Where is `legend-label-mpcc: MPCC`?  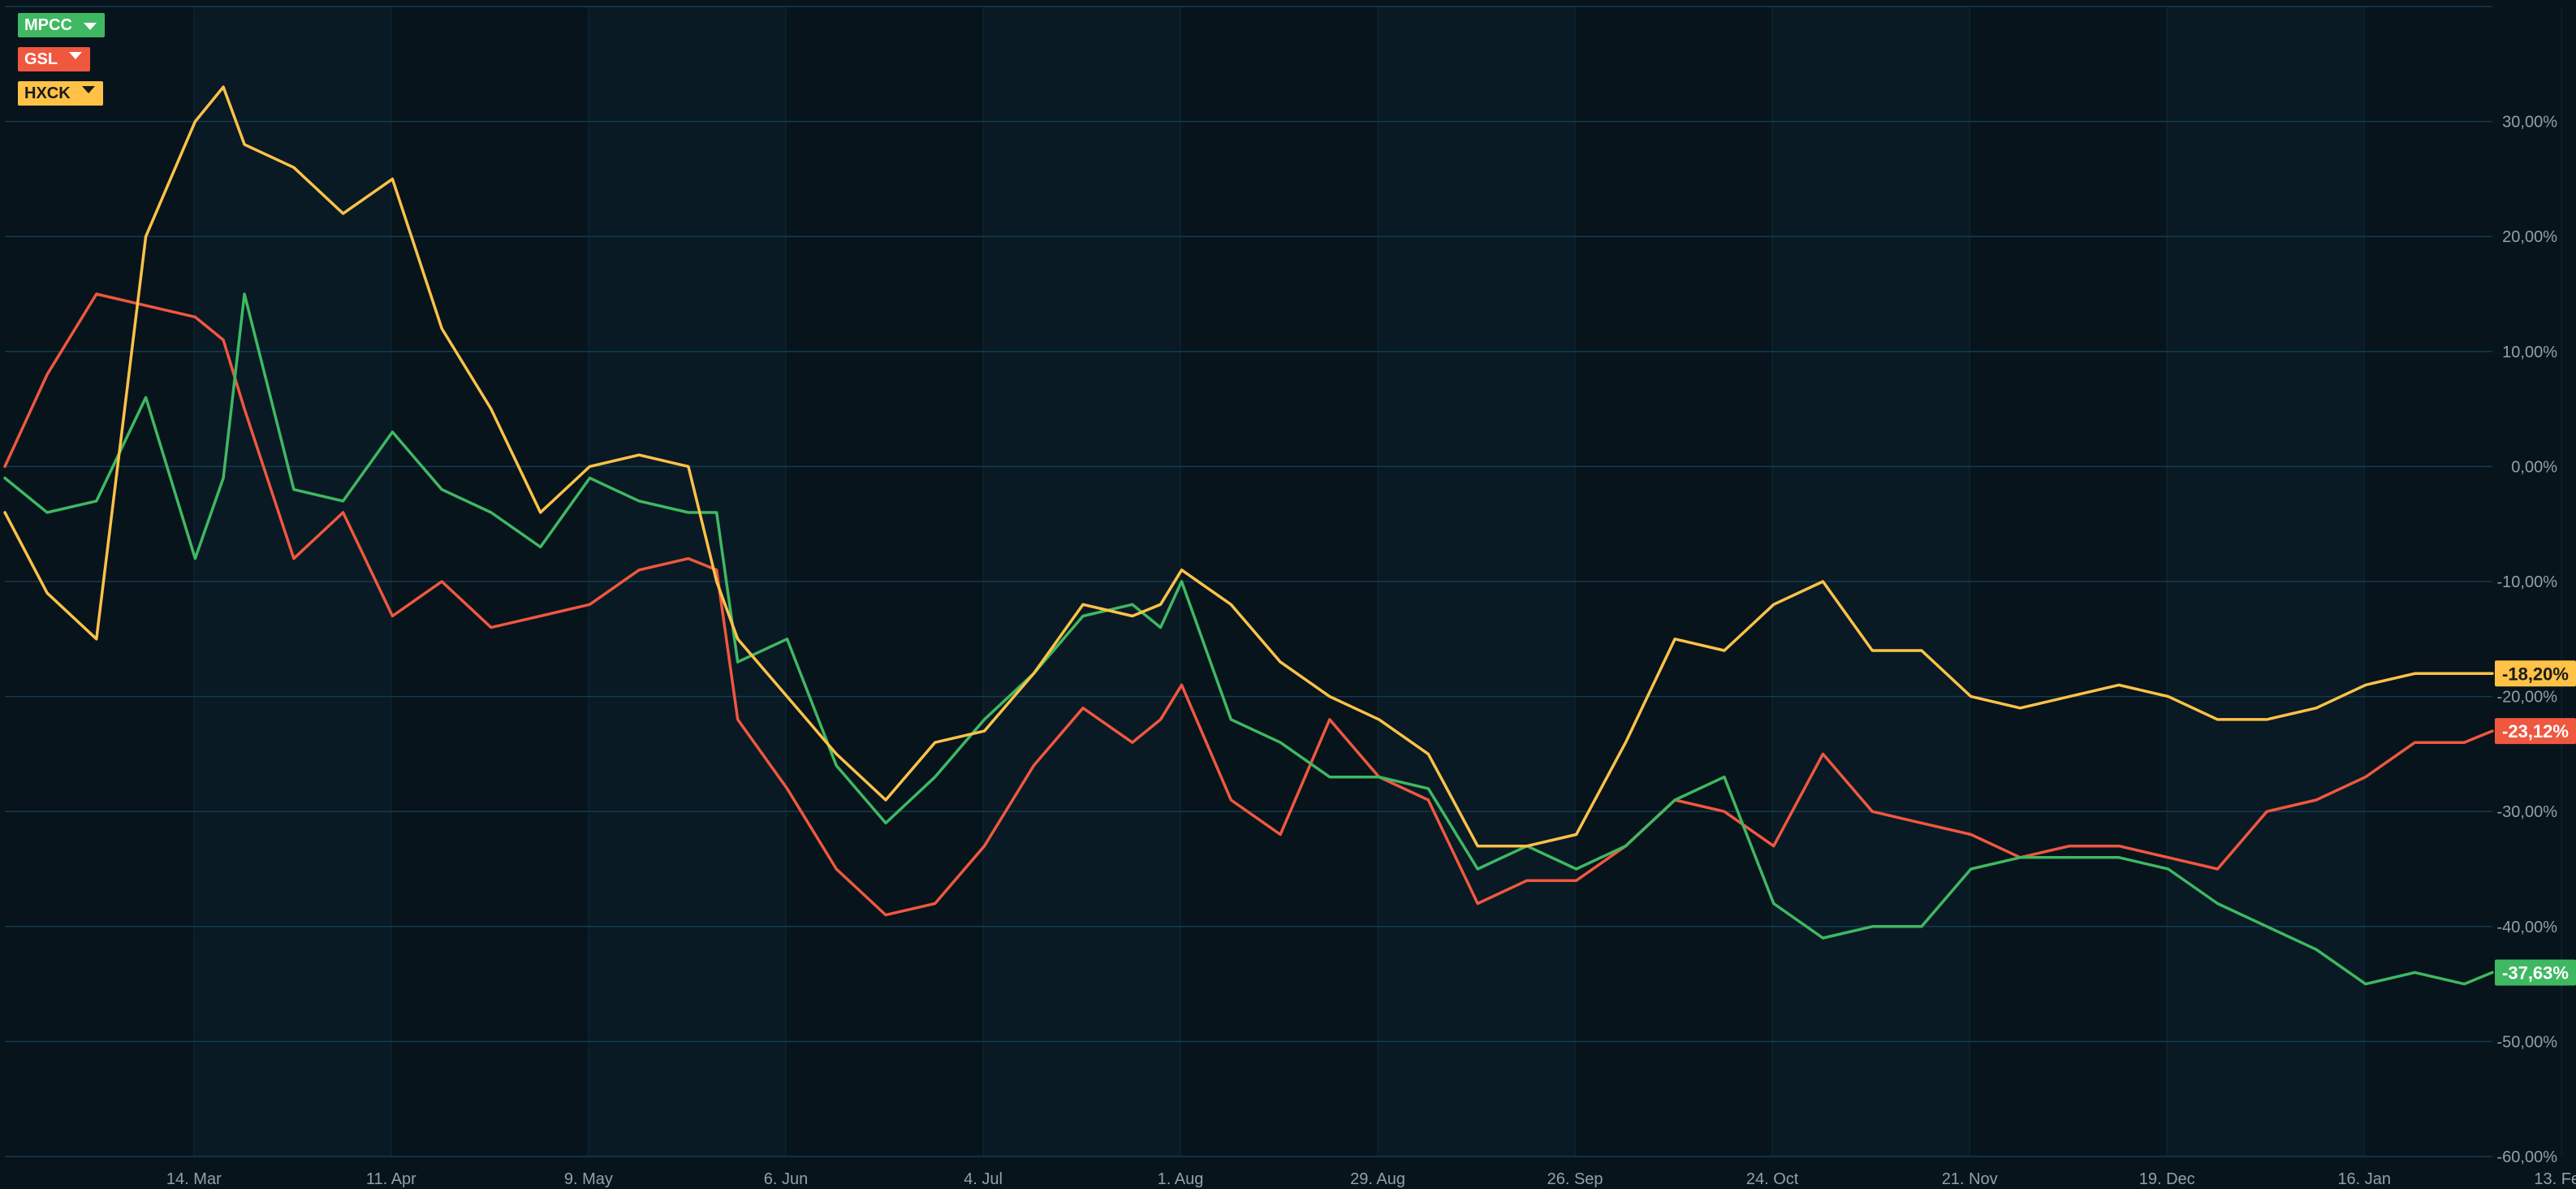
legend-label-mpcc: MPCC is located at coordinates (48, 24).